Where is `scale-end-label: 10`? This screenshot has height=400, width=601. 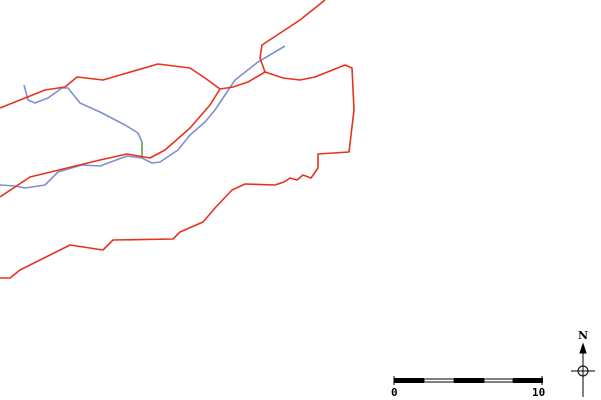 scale-end-label: 10 is located at coordinates (539, 392).